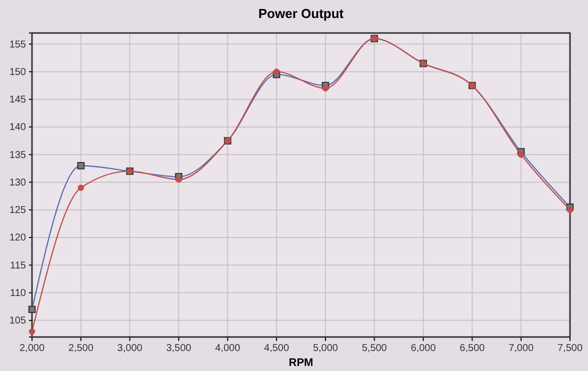 This screenshot has width=588, height=371. Describe the element at coordinates (17, 72) in the screenshot. I see `y-tick-label: 150` at that location.